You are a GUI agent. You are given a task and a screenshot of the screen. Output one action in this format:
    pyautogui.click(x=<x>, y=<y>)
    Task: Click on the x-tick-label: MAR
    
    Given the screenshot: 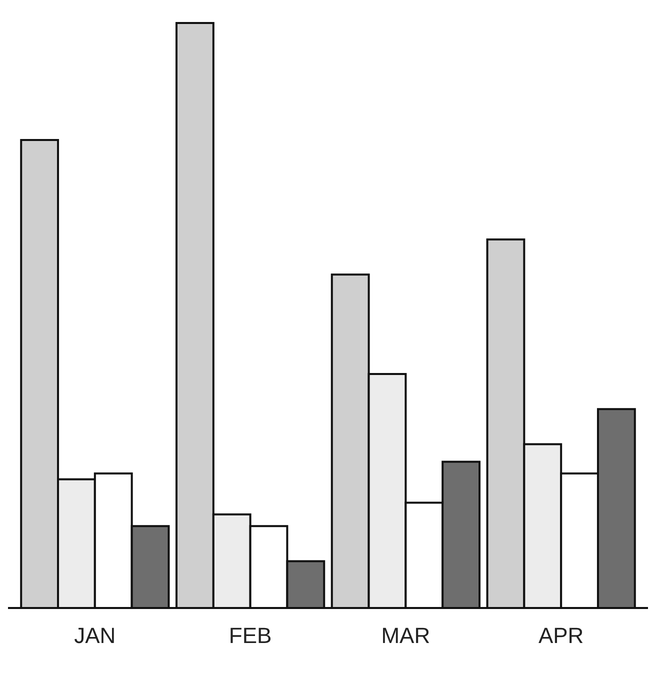 What is the action you would take?
    pyautogui.click(x=405, y=635)
    